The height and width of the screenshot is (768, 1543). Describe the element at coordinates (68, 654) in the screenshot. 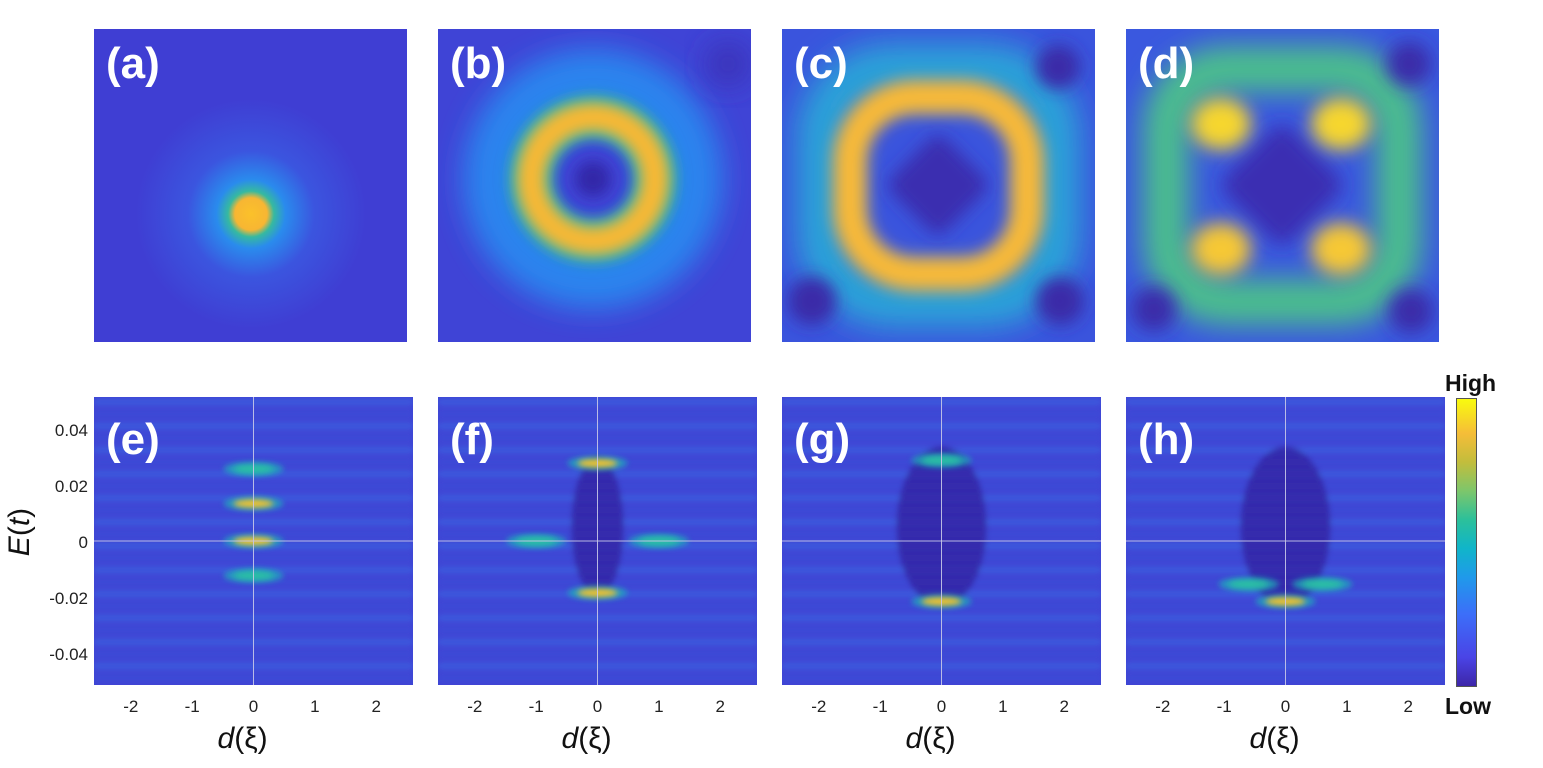

I see `y-tick-label: -0.04` at that location.